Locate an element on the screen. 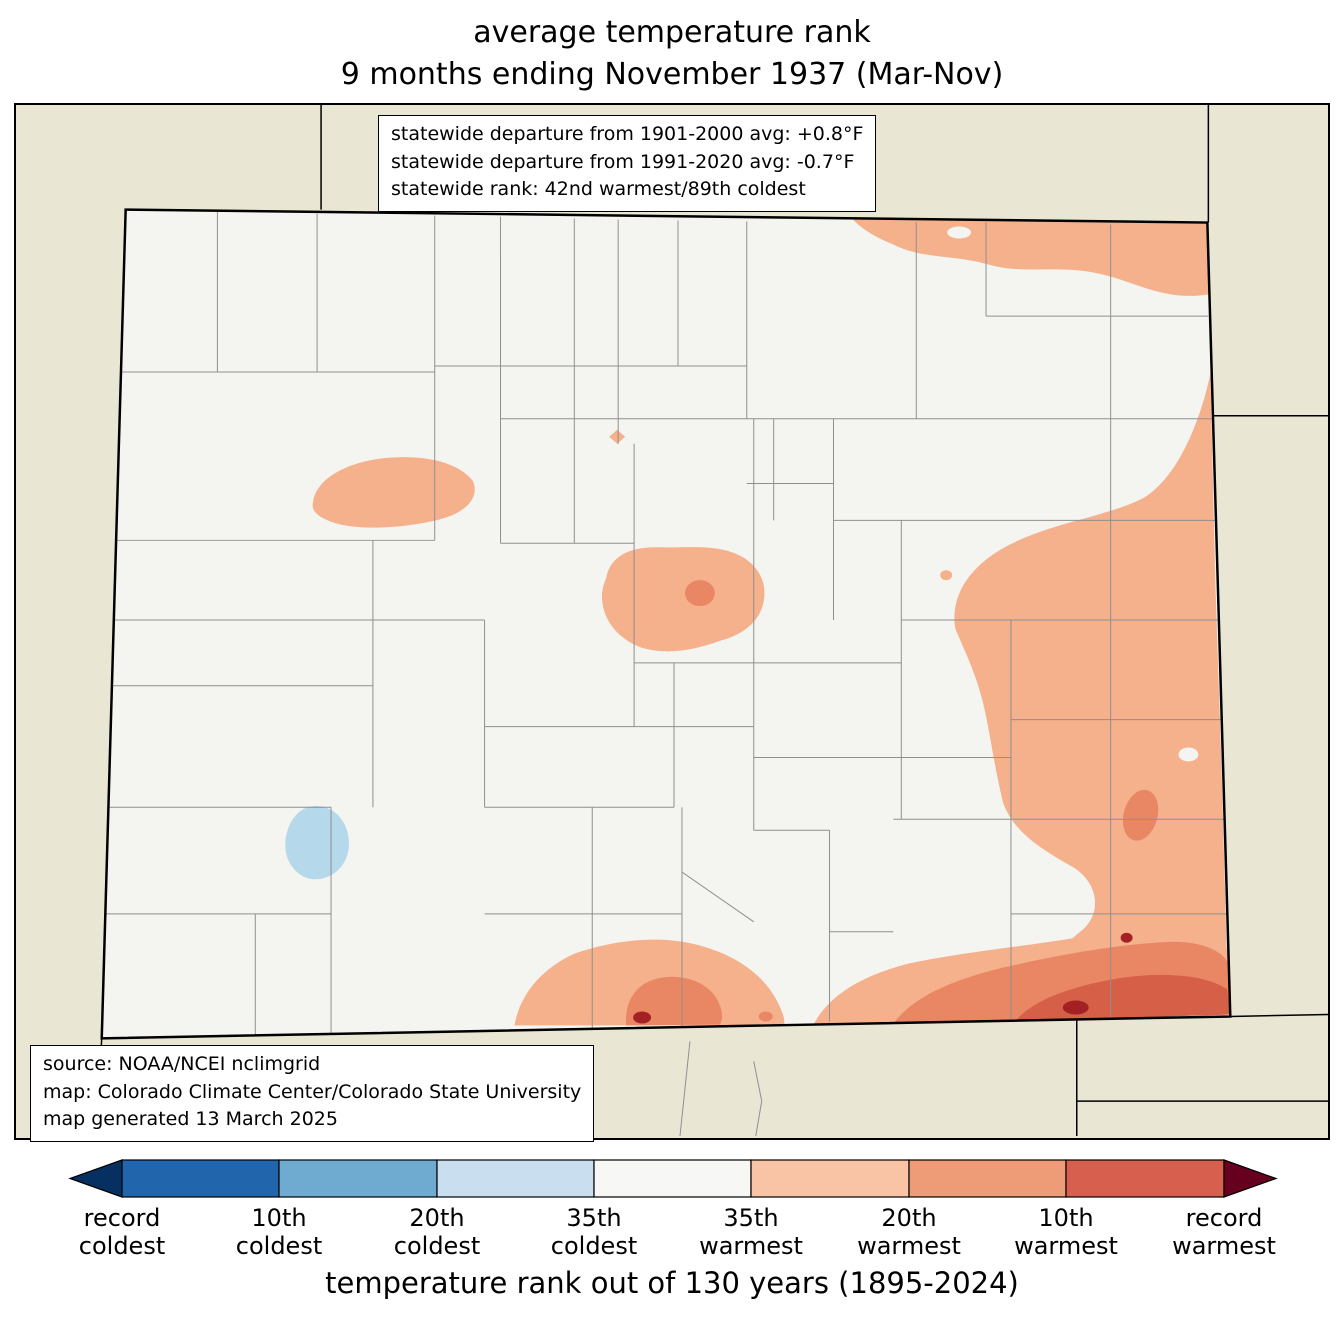 The image size is (1344, 1337). colorbar-arrow-record-warmest is located at coordinates (1250, 1178).